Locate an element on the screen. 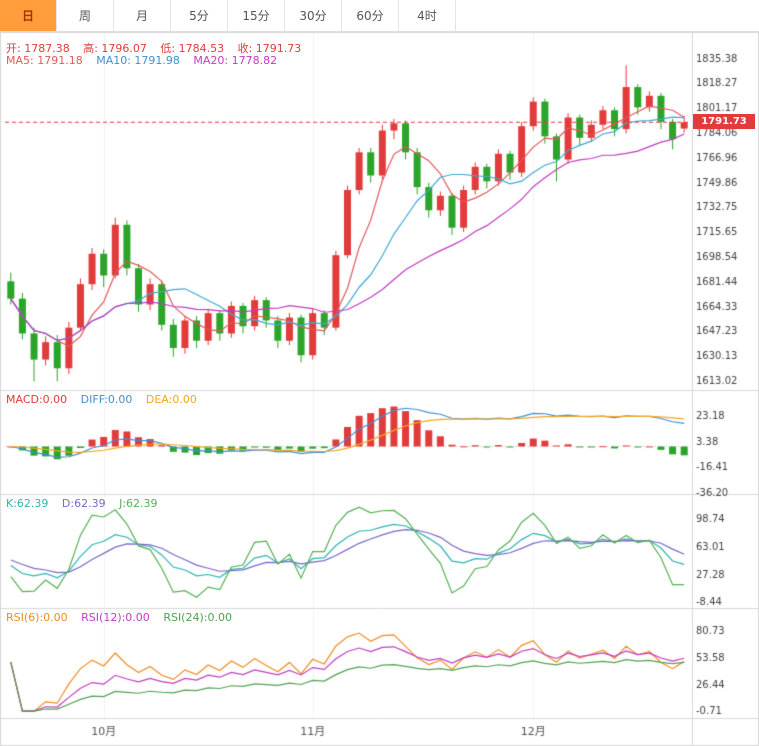 The image size is (759, 746). tab-60min: 60分 is located at coordinates (370, 15).